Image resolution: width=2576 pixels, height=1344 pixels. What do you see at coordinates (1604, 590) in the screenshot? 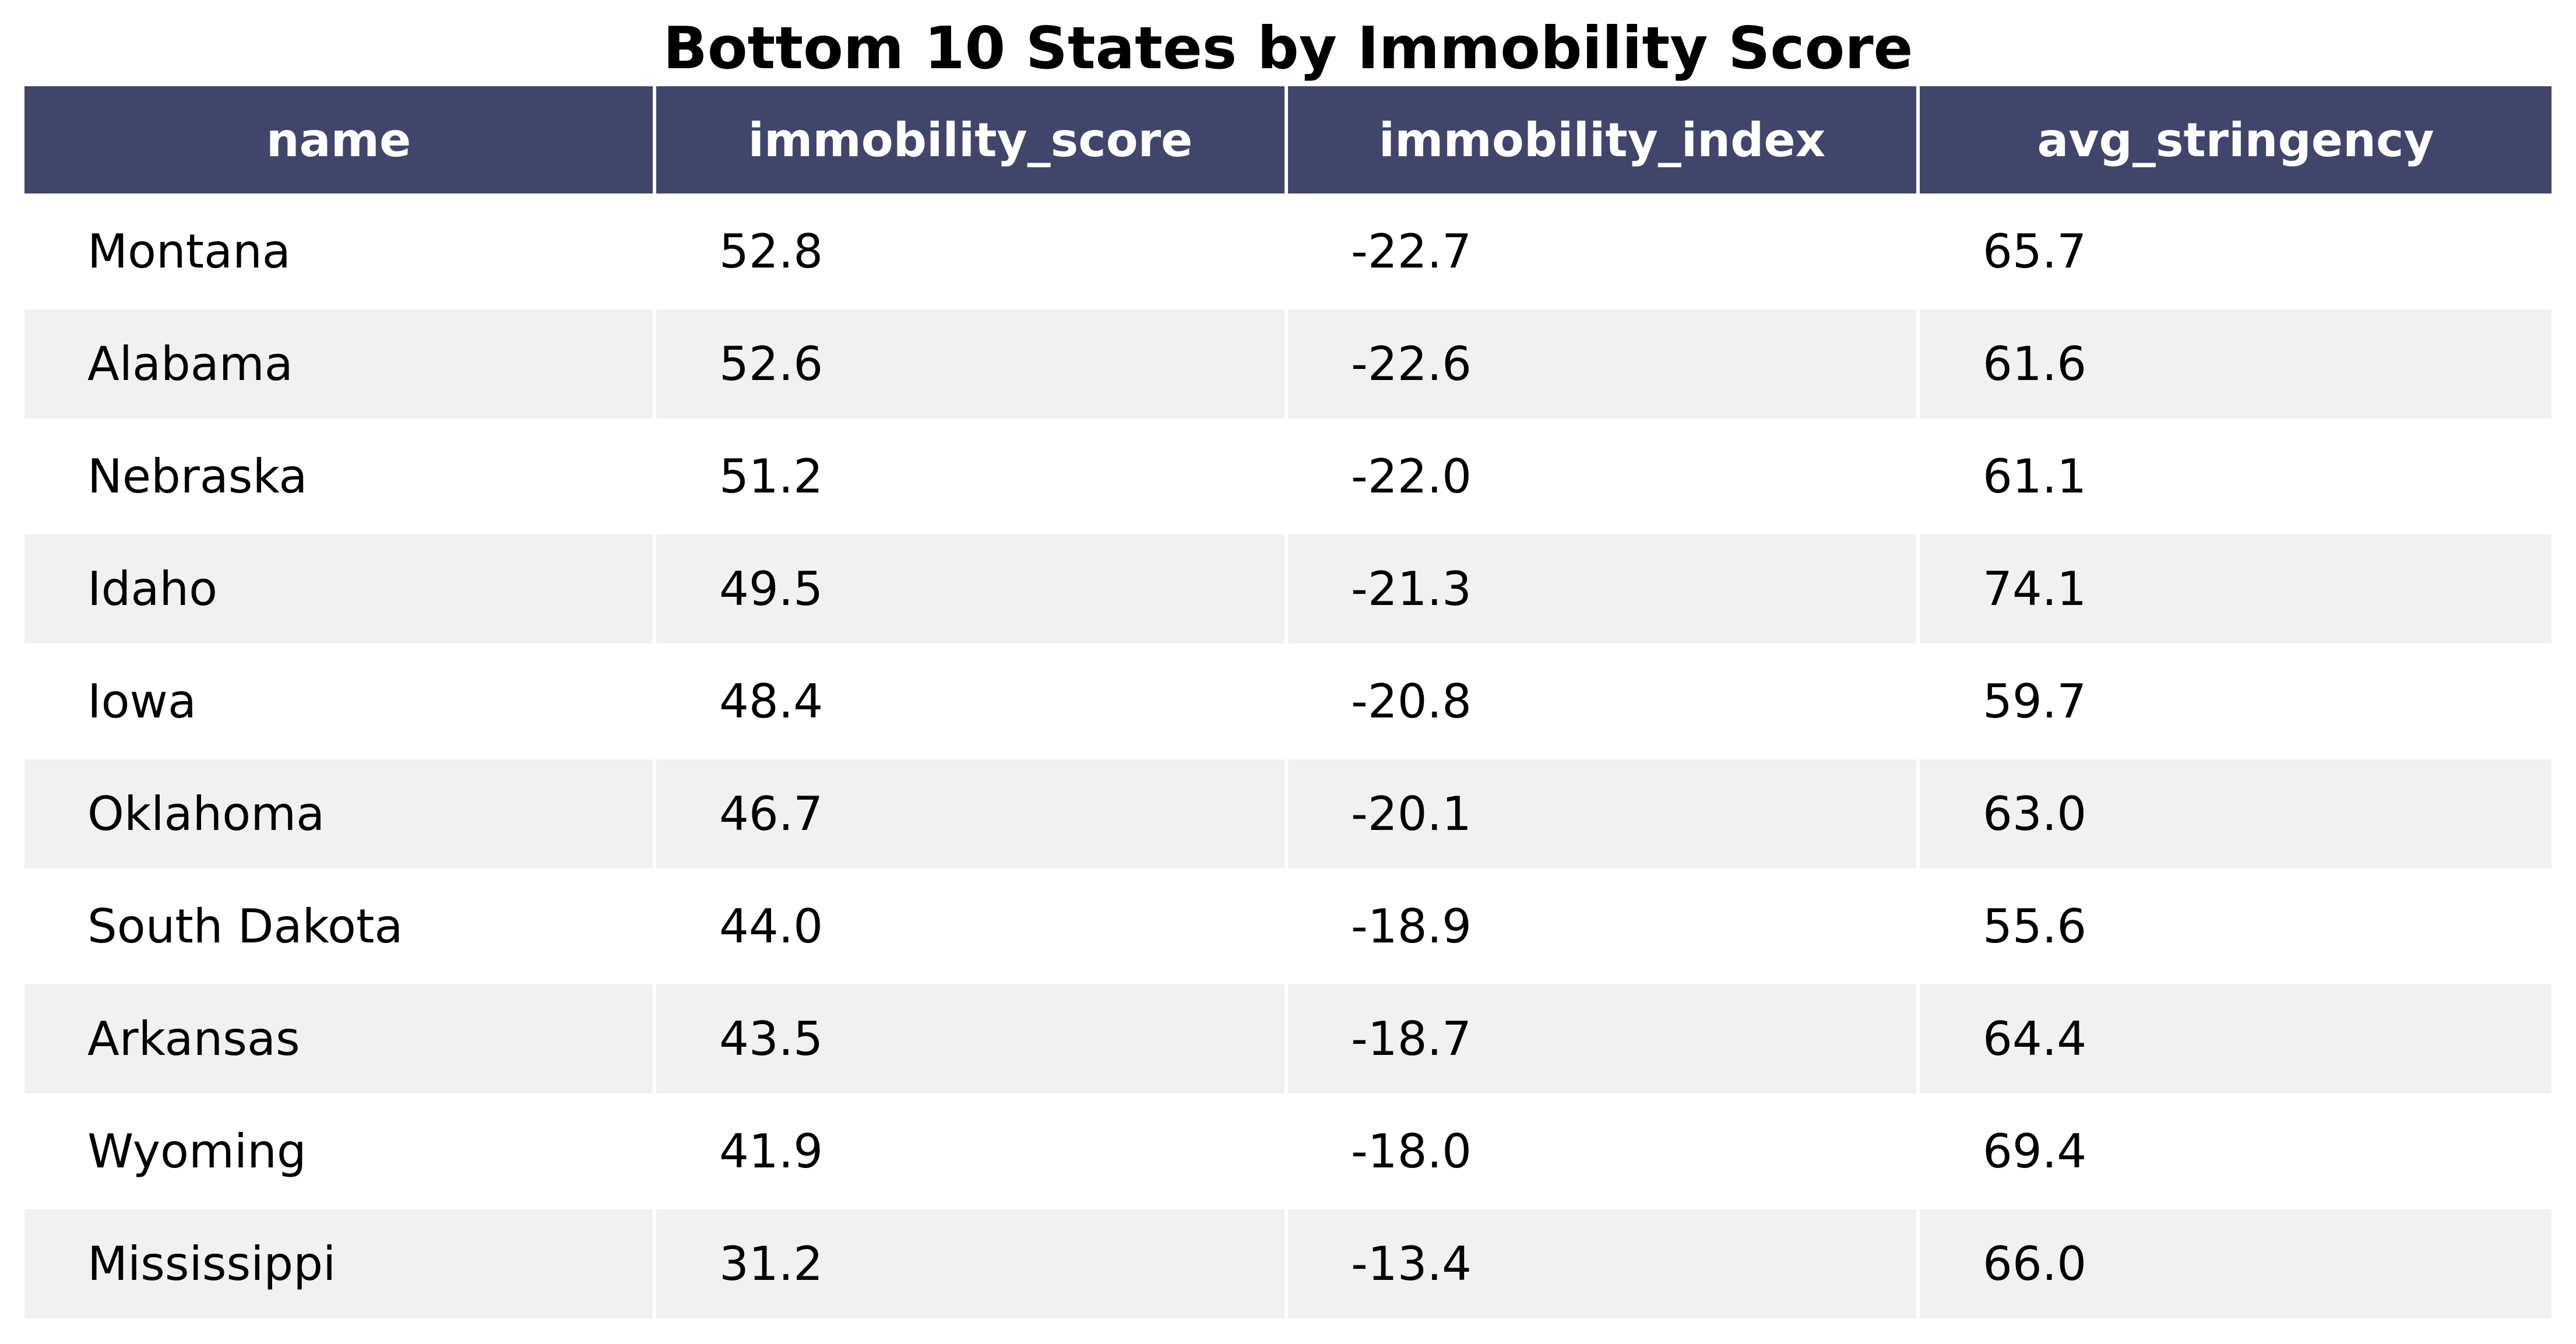
I see `table-cell-immobility-index: -21.3` at bounding box center [1604, 590].